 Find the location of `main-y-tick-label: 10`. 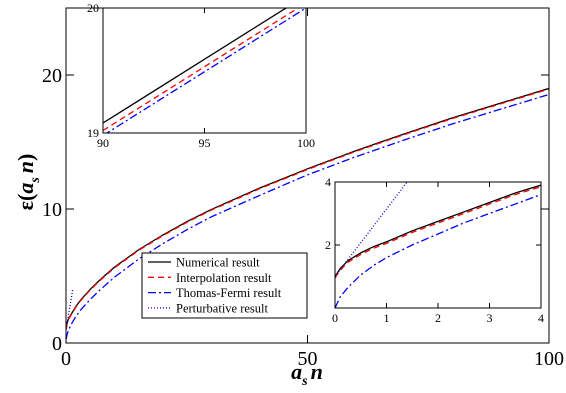

main-y-tick-label: 10 is located at coordinates (52, 210).